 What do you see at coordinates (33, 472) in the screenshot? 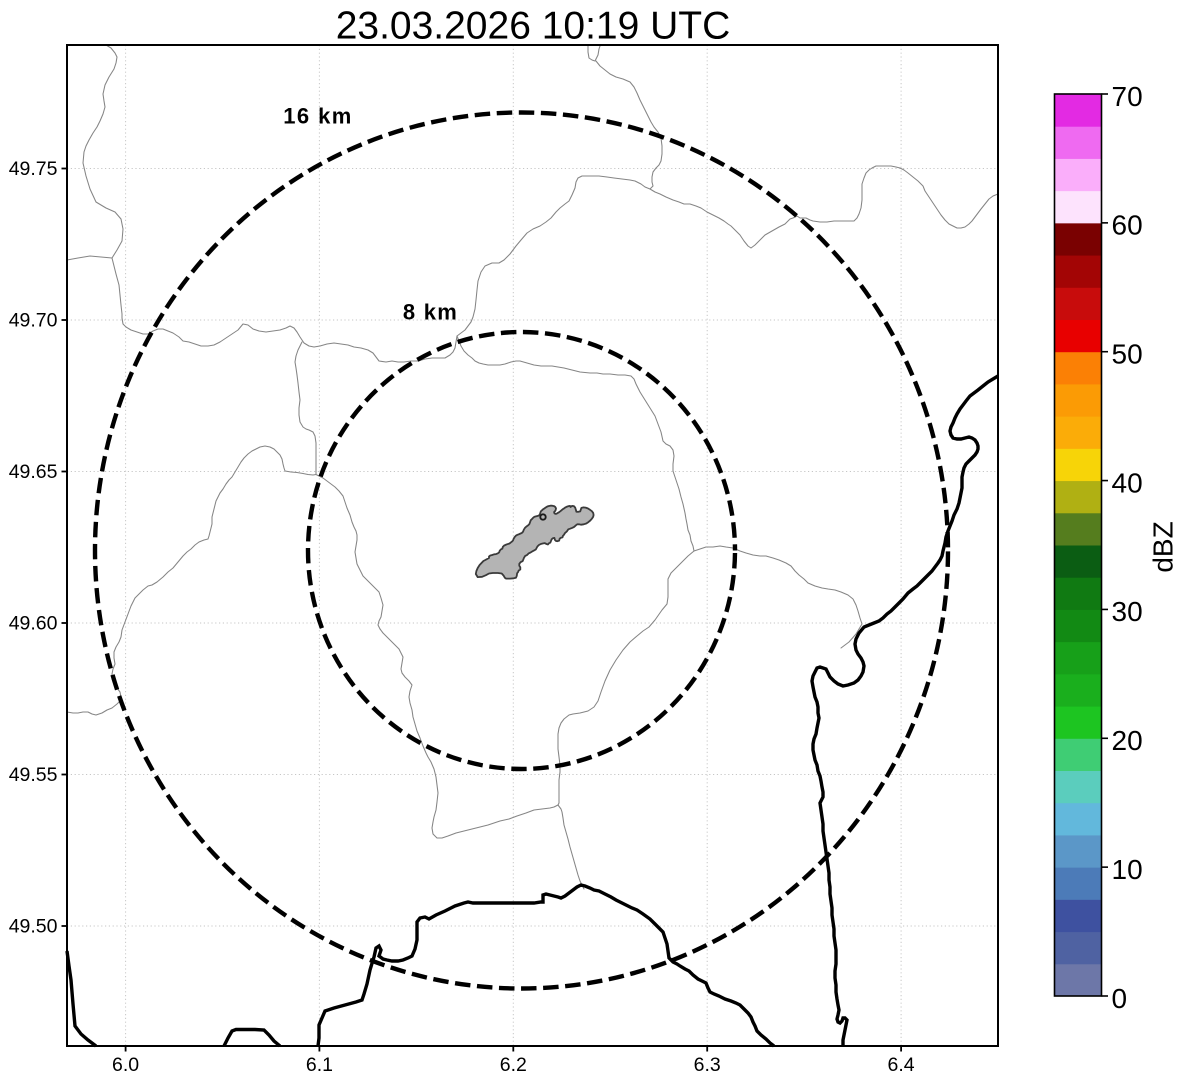
I see `svg-text: 49.65` at bounding box center [33, 472].